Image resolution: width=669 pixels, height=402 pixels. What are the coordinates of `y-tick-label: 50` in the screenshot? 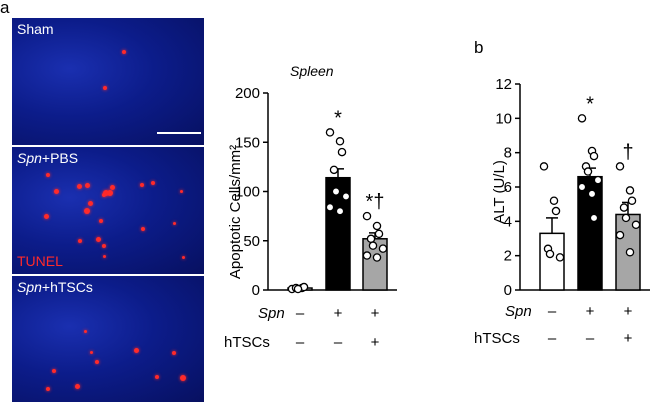 It's located at (251, 241).